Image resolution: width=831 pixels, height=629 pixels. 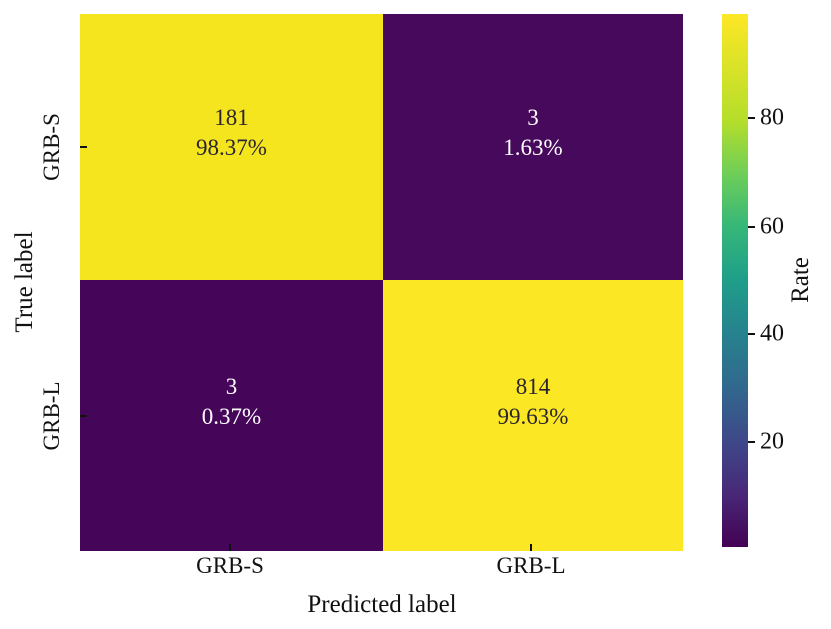 I want to click on colorbar-tick-label: 20, so click(x=772, y=441).